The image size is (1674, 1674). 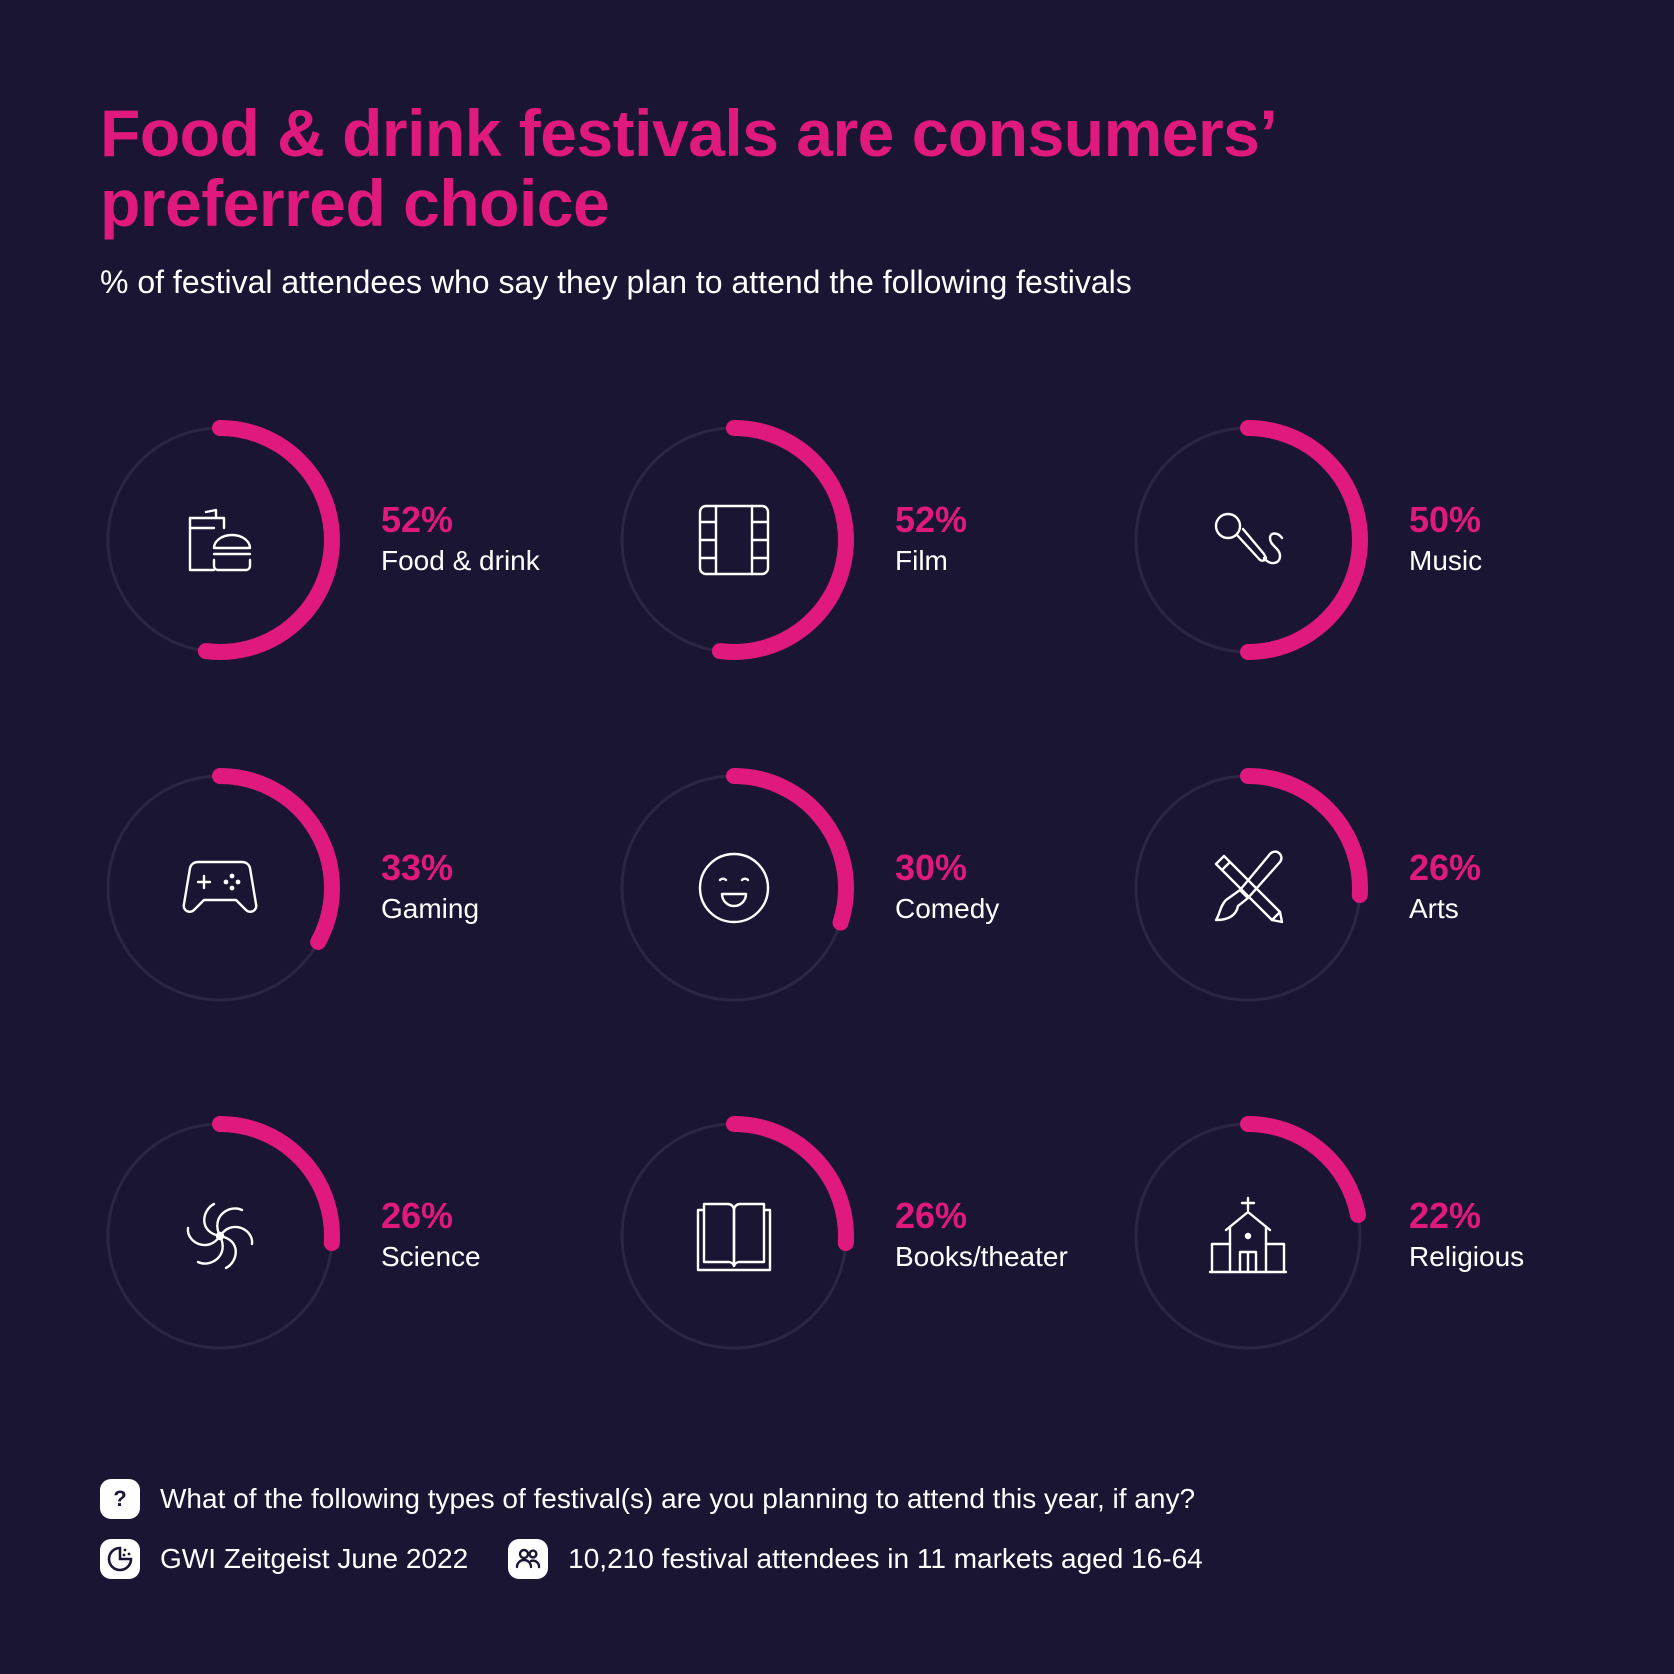 What do you see at coordinates (981, 1256) in the screenshot?
I see `category-label: Books/theater` at bounding box center [981, 1256].